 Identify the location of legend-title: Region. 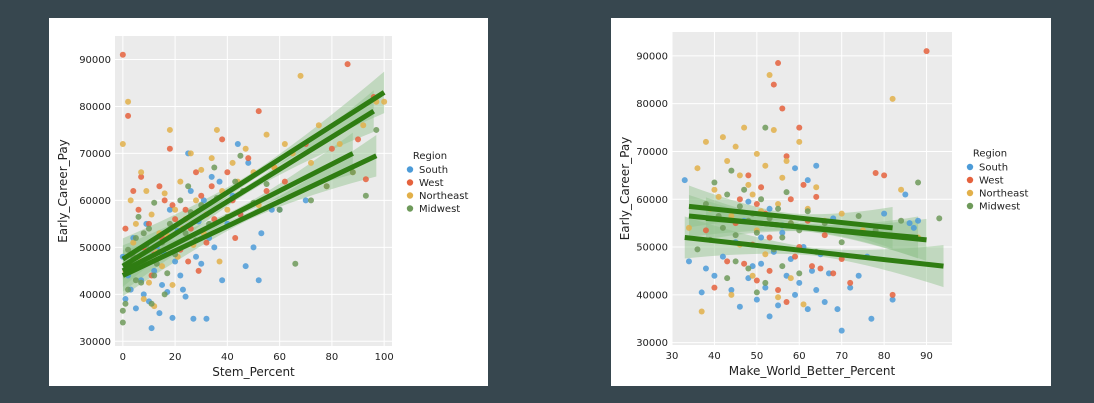
(430, 156).